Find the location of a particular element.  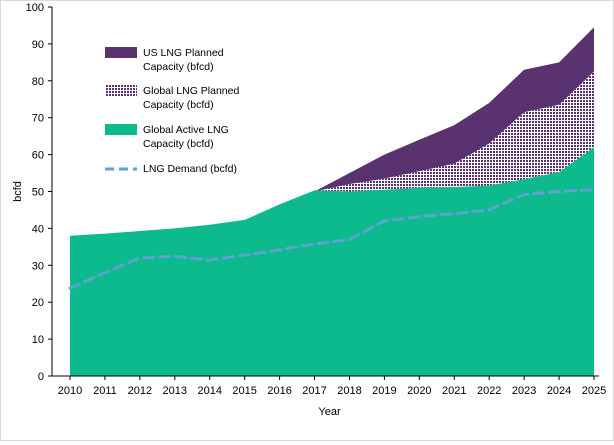

x-tick-label: 2025 is located at coordinates (594, 391).